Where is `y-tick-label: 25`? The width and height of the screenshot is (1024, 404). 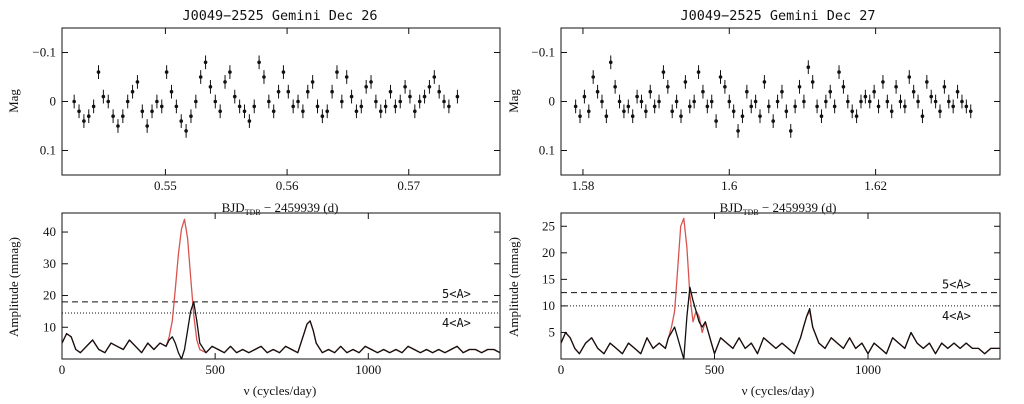
y-tick-label: 25 is located at coordinates (548, 225).